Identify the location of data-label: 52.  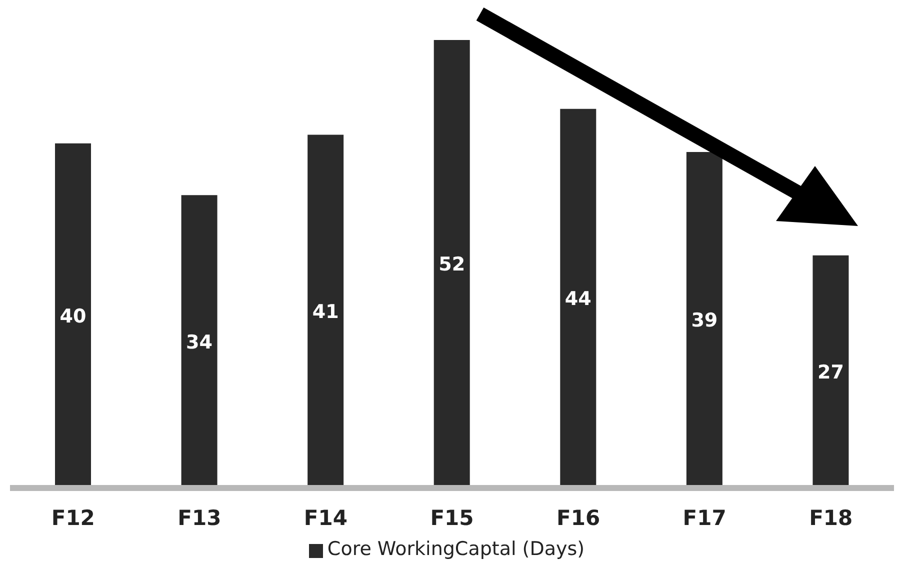
(452, 265).